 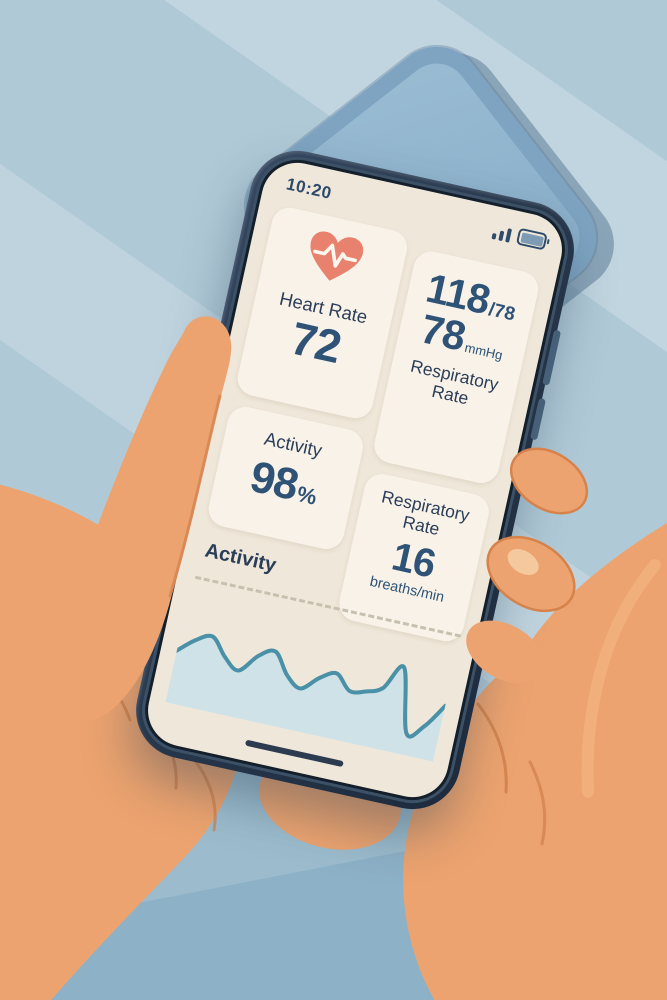 I want to click on activity-value: 98, so click(x=274, y=481).